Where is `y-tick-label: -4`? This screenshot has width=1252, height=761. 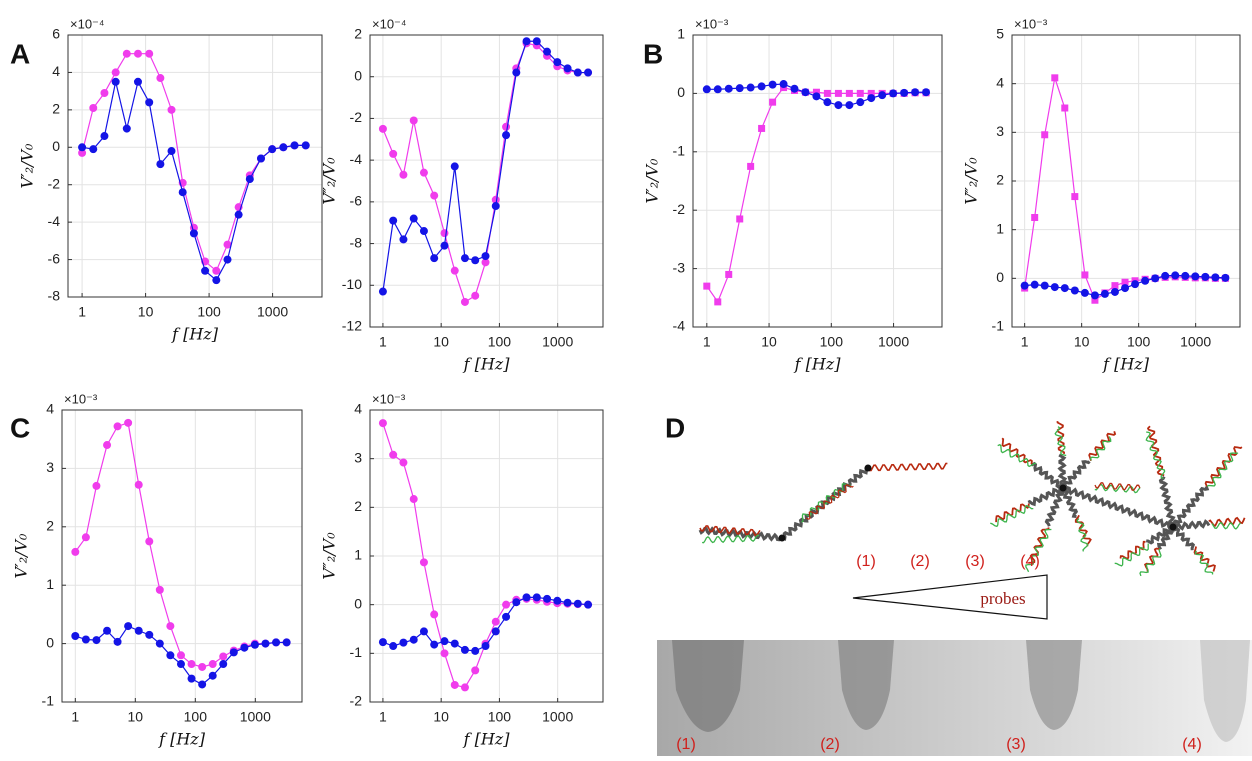 y-tick-label: -4 is located at coordinates (679, 326).